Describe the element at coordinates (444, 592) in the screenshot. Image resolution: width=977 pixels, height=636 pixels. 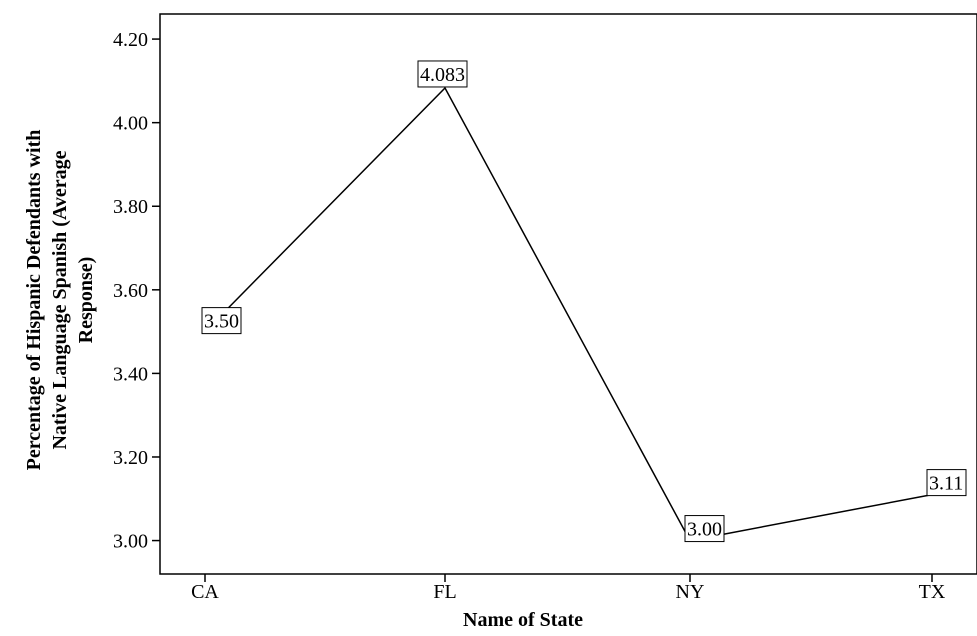
I see `x-tick-label: FL` at that location.